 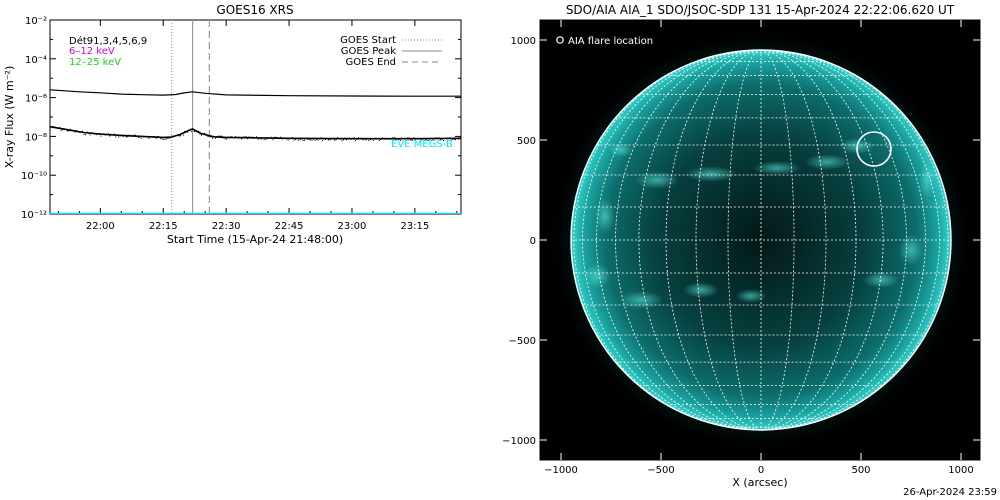 I want to click on goes-series-group, so click(x=255, y=151).